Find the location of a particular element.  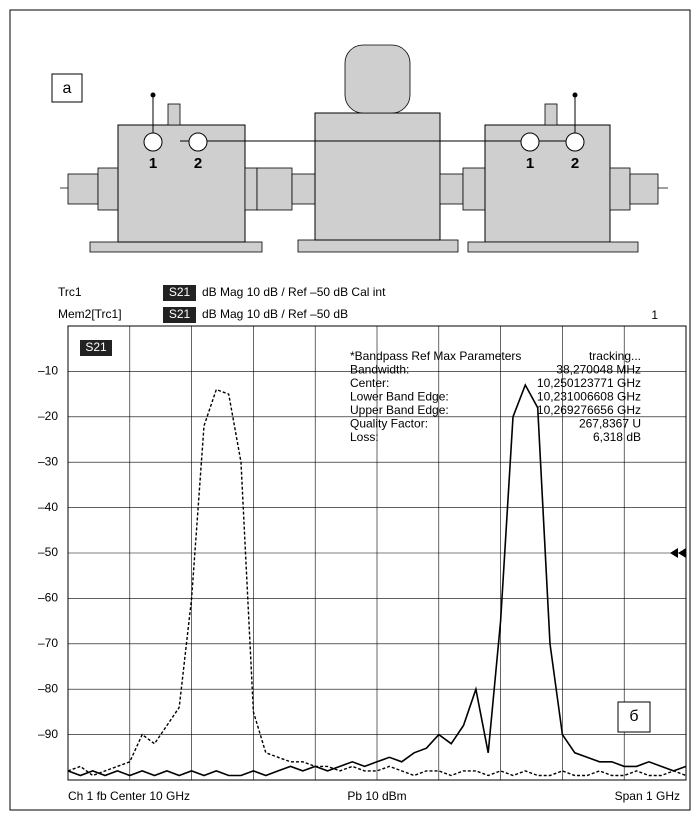

marker-value: 10,269276656 GHz is located at coordinates (589, 410).